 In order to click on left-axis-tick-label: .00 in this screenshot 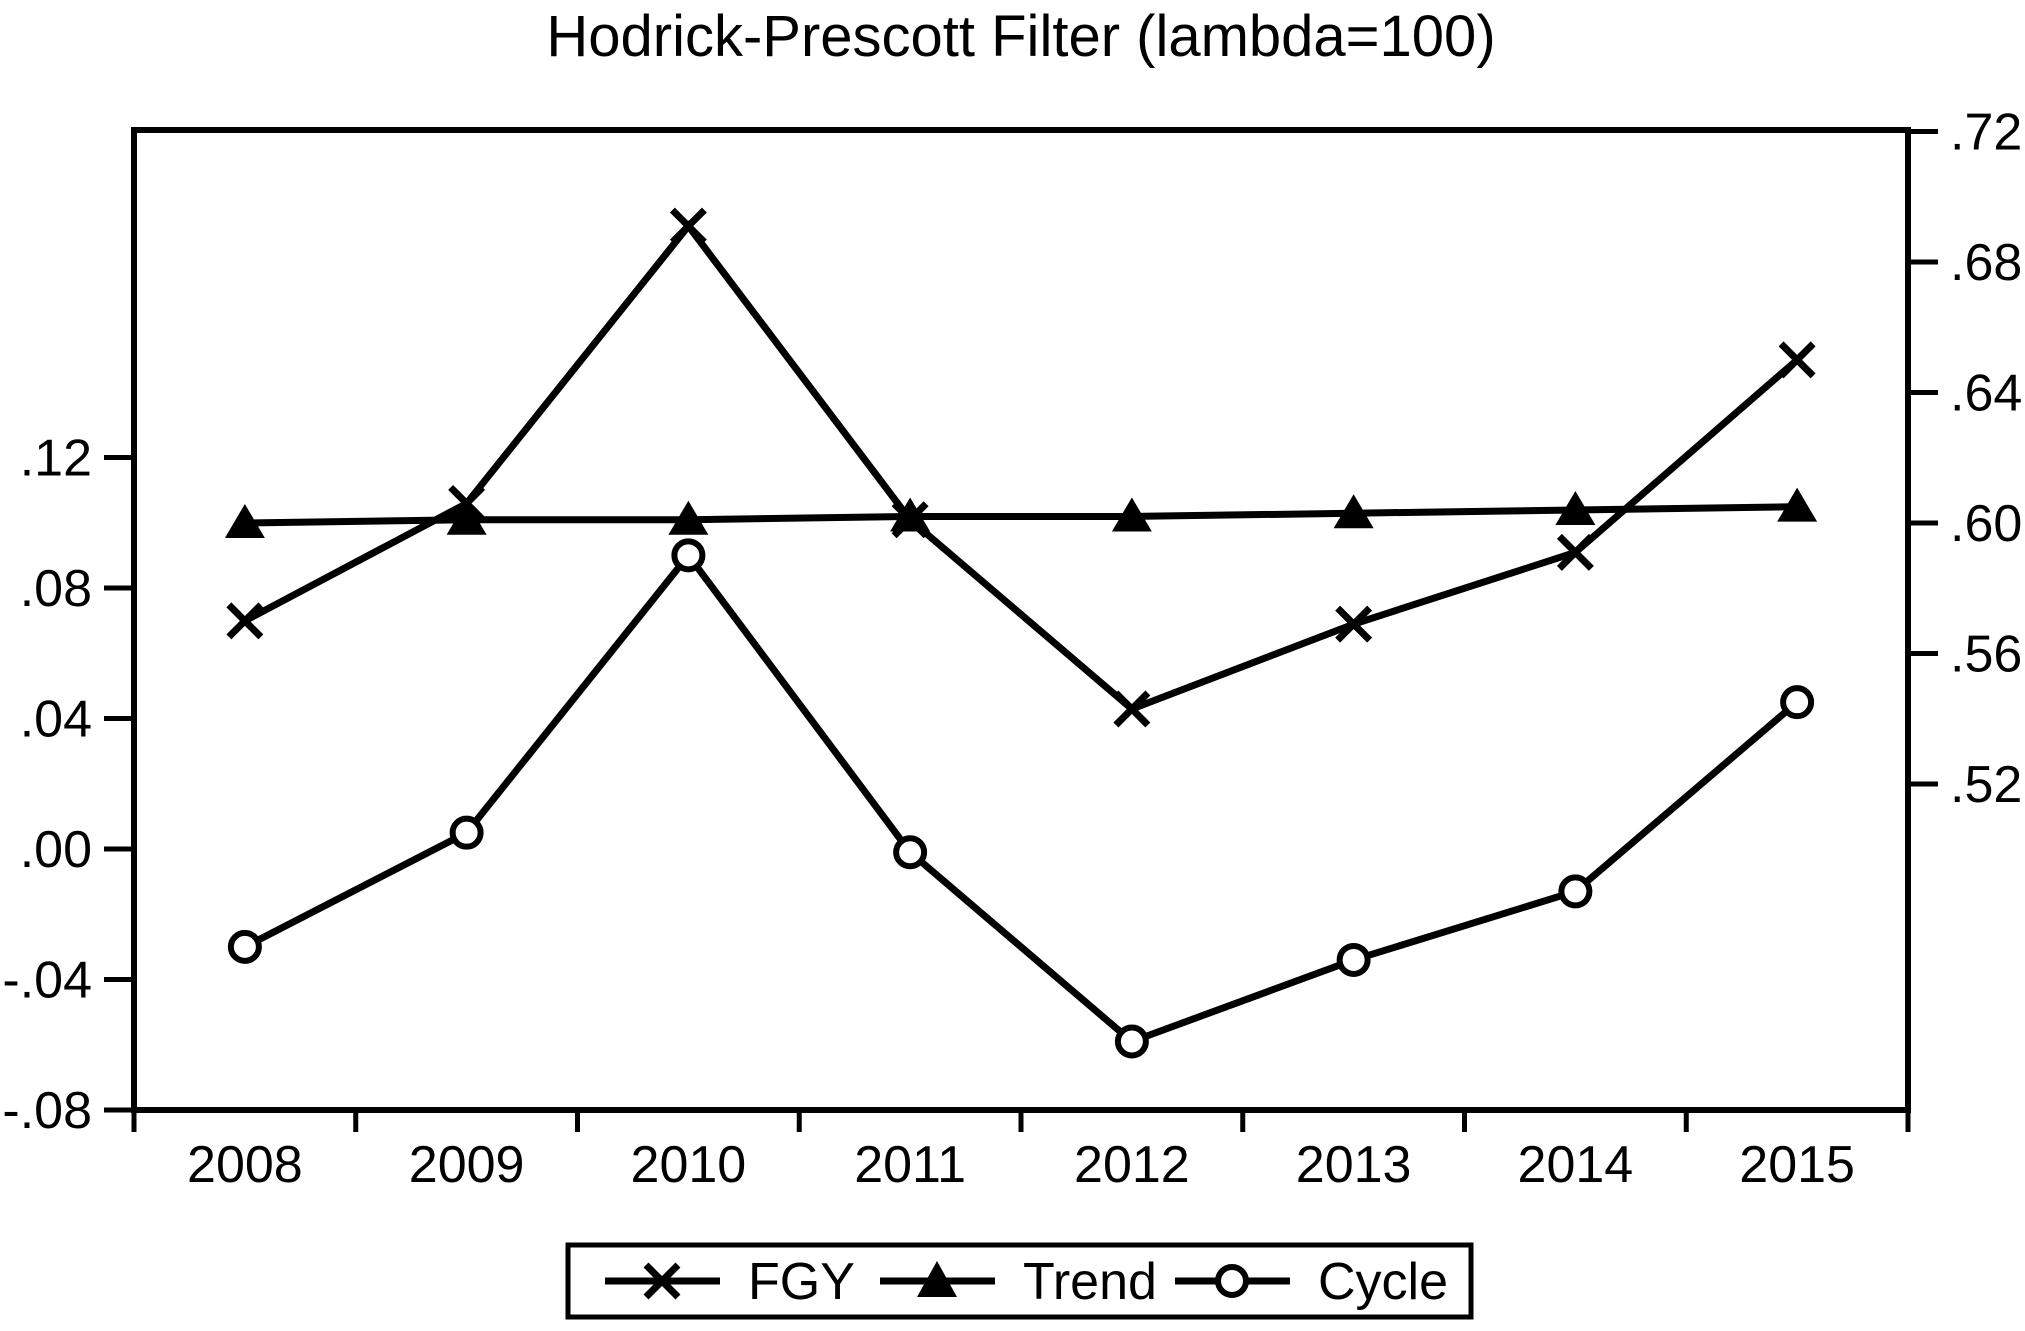, I will do `click(56, 850)`.